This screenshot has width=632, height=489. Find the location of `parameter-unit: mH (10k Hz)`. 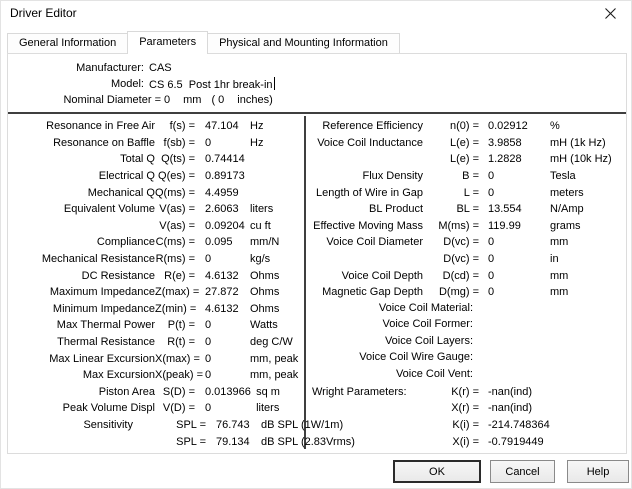

parameter-unit: mH (10k Hz) is located at coordinates (581, 159).